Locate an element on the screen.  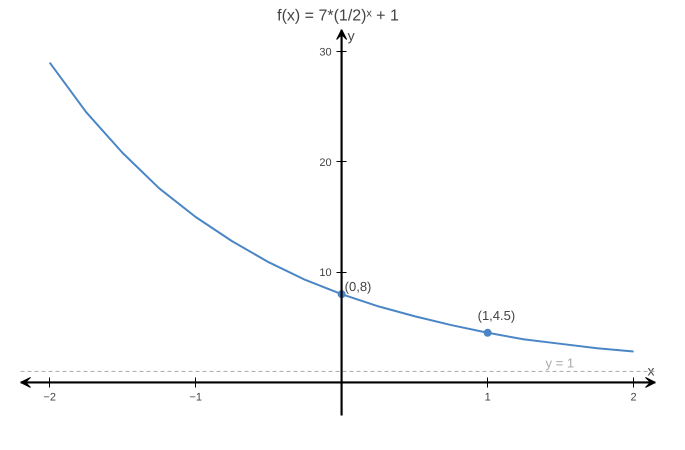
x-tick-label: −1 is located at coordinates (195, 397).